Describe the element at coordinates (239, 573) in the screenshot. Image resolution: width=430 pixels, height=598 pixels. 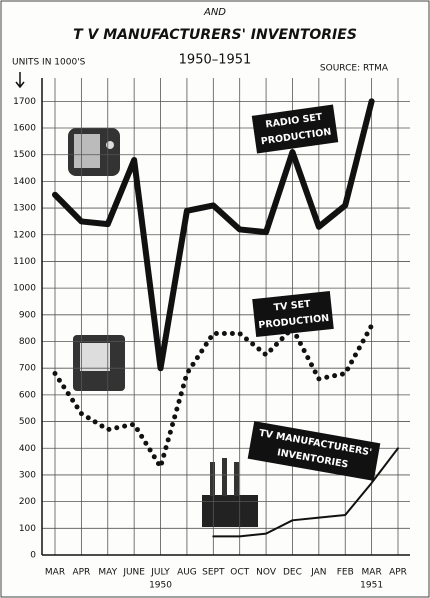
I see `x-tick-label: OCT` at that location.